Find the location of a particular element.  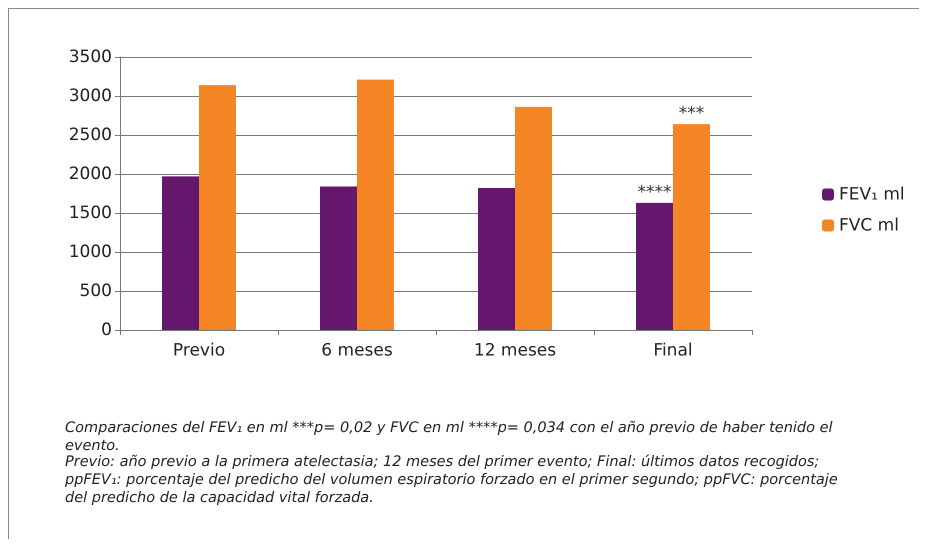

legend-label: FVC ml is located at coordinates (869, 226).